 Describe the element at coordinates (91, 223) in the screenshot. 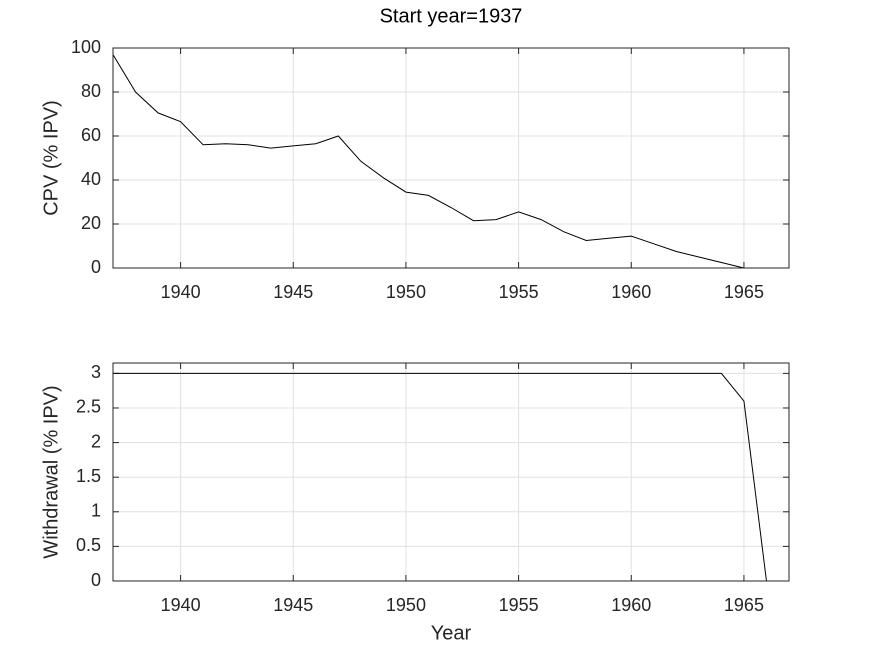

I see `y-tick-label: 20` at that location.